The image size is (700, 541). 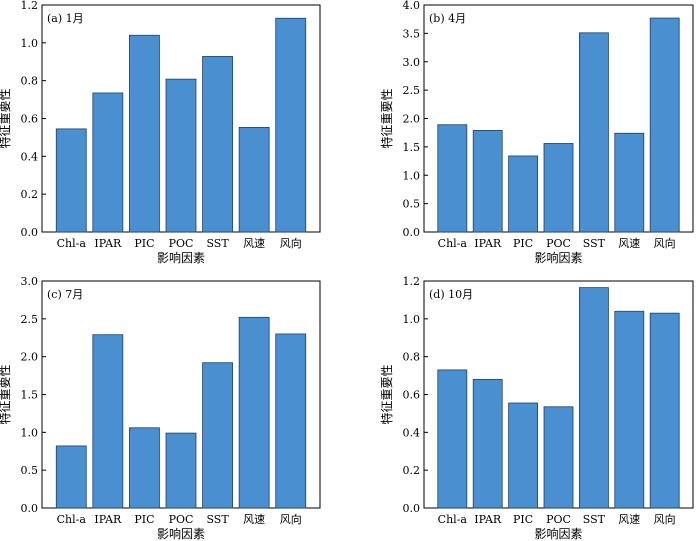 What do you see at coordinates (65, 18) in the screenshot?
I see `panel-title: (a) 1月` at bounding box center [65, 18].